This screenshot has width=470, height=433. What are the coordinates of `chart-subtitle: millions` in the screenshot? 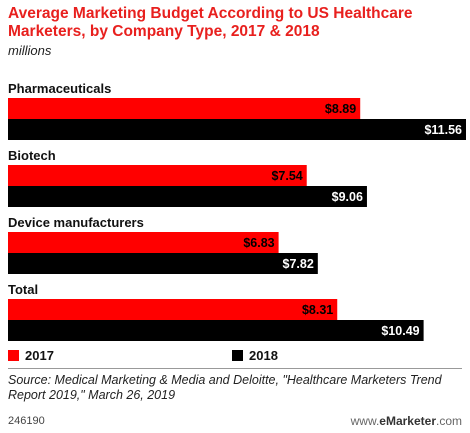 It's located at (30, 50).